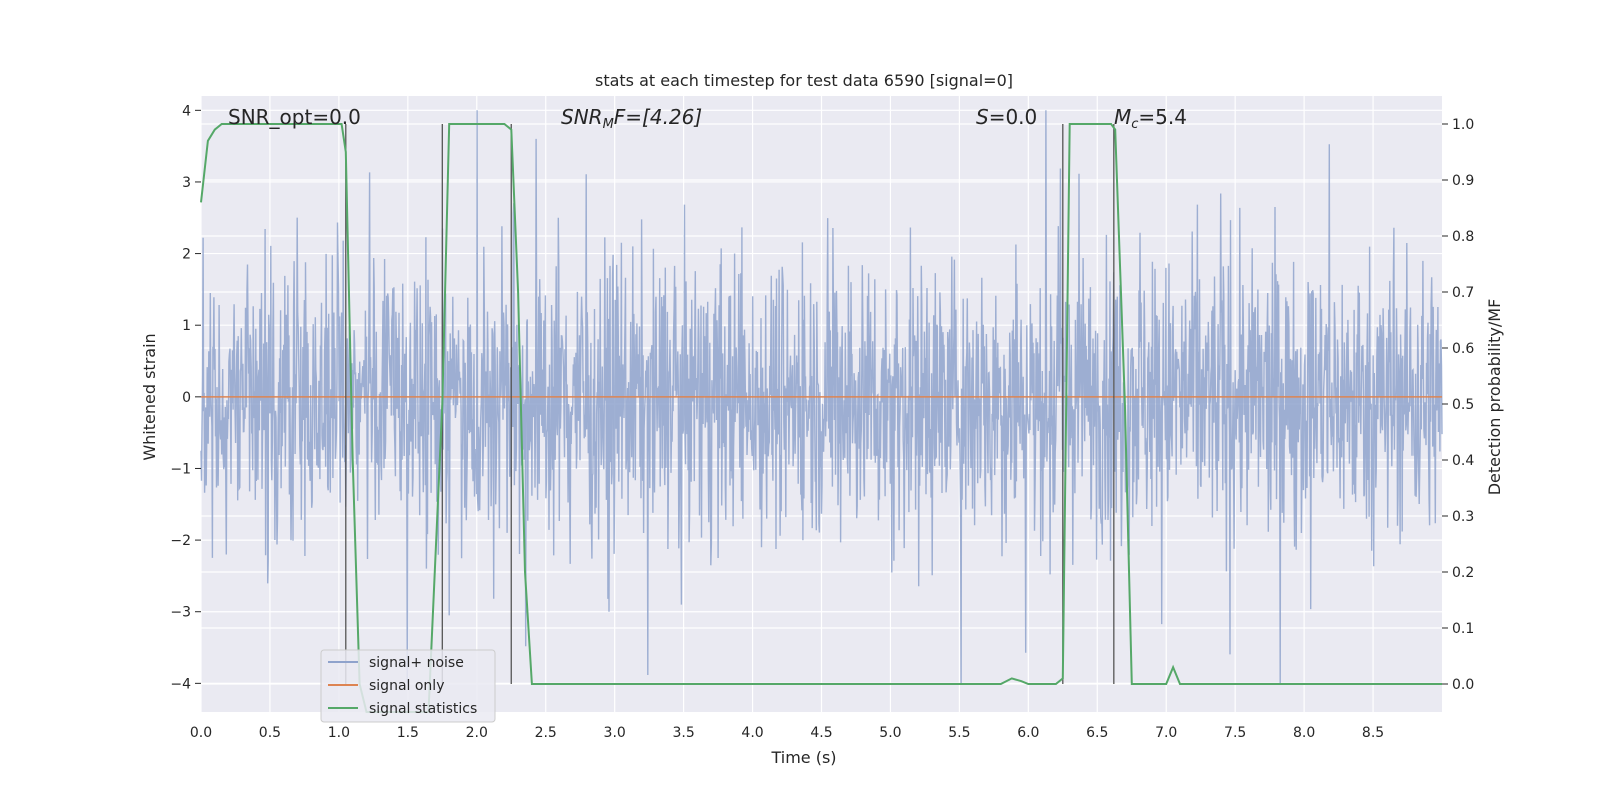  I want to click on y2-tick-label: 0.6, so click(1463, 349).